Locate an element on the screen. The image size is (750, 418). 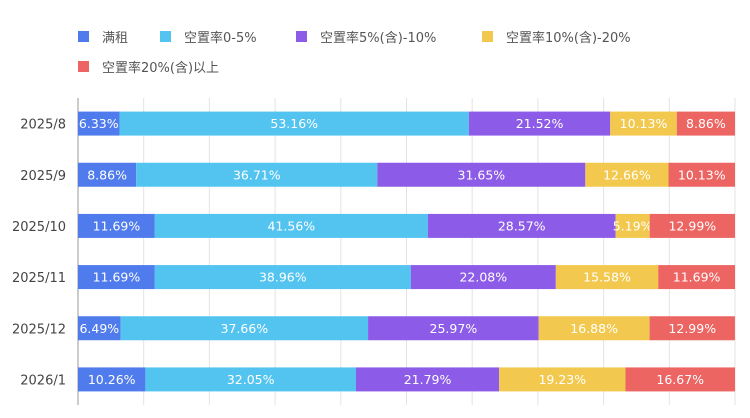
data-label: 6.33% is located at coordinates (99, 123).